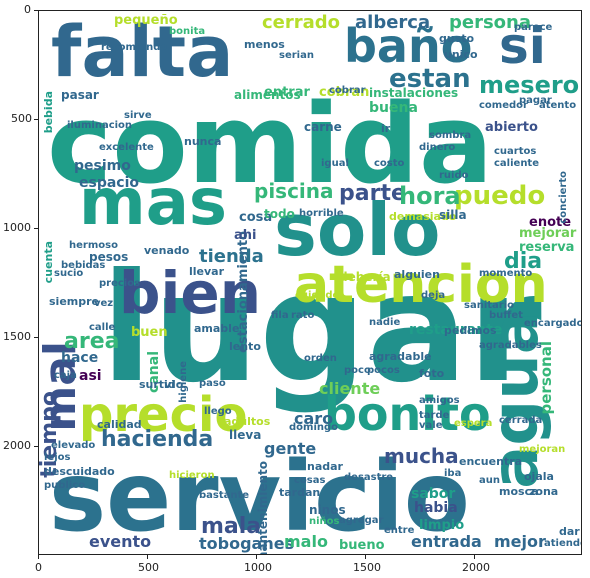 The height and width of the screenshot is (578, 590). I want to click on word: buffet, so click(506, 315).